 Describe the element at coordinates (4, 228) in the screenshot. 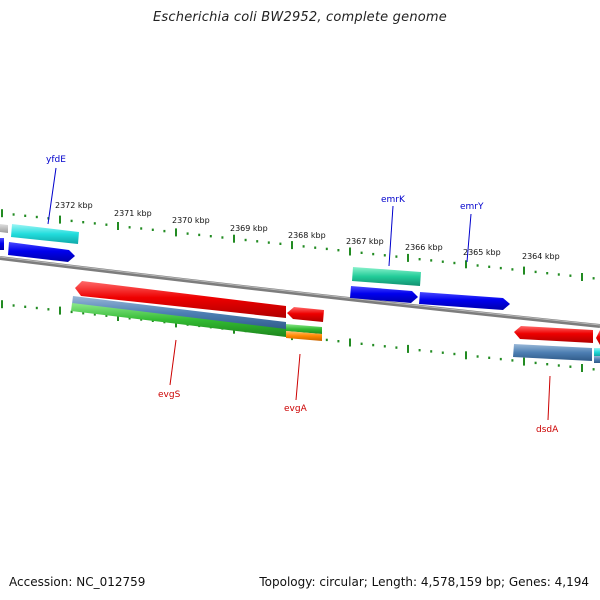

I see `gene-gray-partial` at that location.